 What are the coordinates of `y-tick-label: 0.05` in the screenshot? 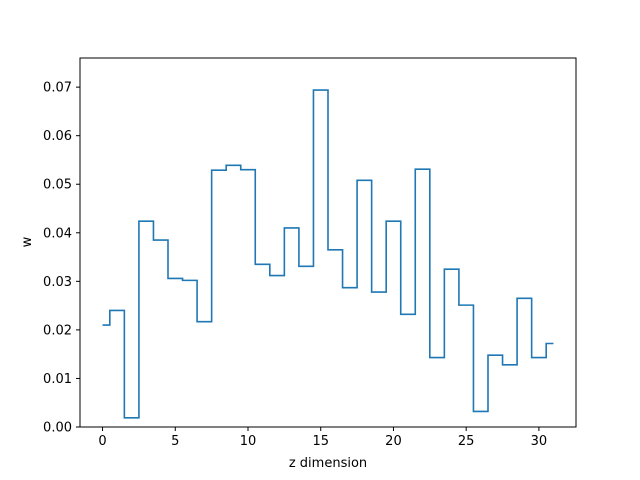 It's located at (57, 185).